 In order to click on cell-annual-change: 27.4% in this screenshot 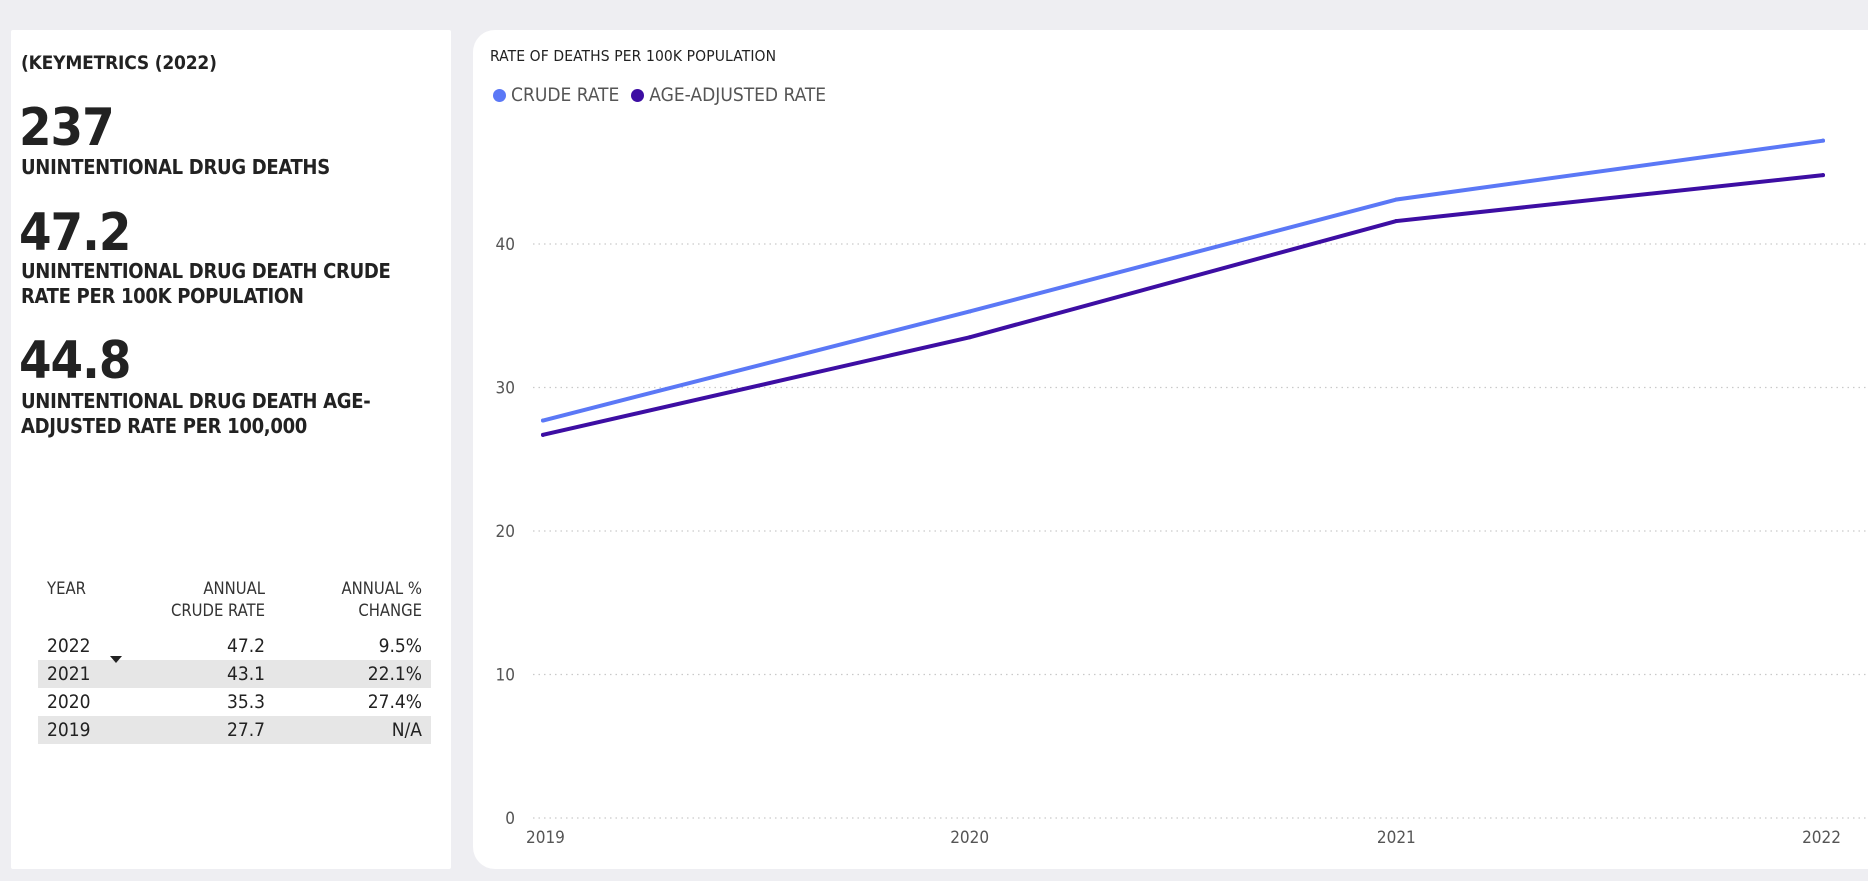, I will do `click(394, 702)`.